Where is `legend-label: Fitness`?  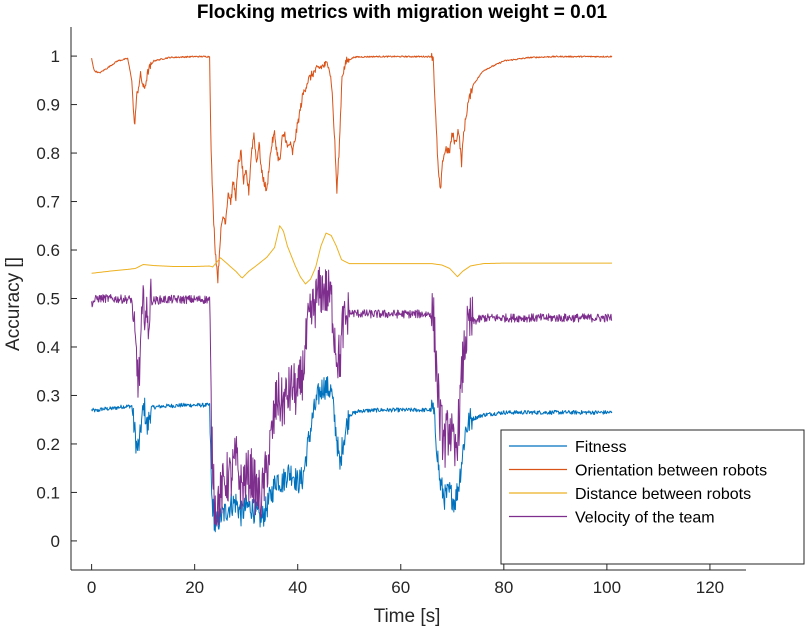
legend-label: Fitness is located at coordinates (601, 447).